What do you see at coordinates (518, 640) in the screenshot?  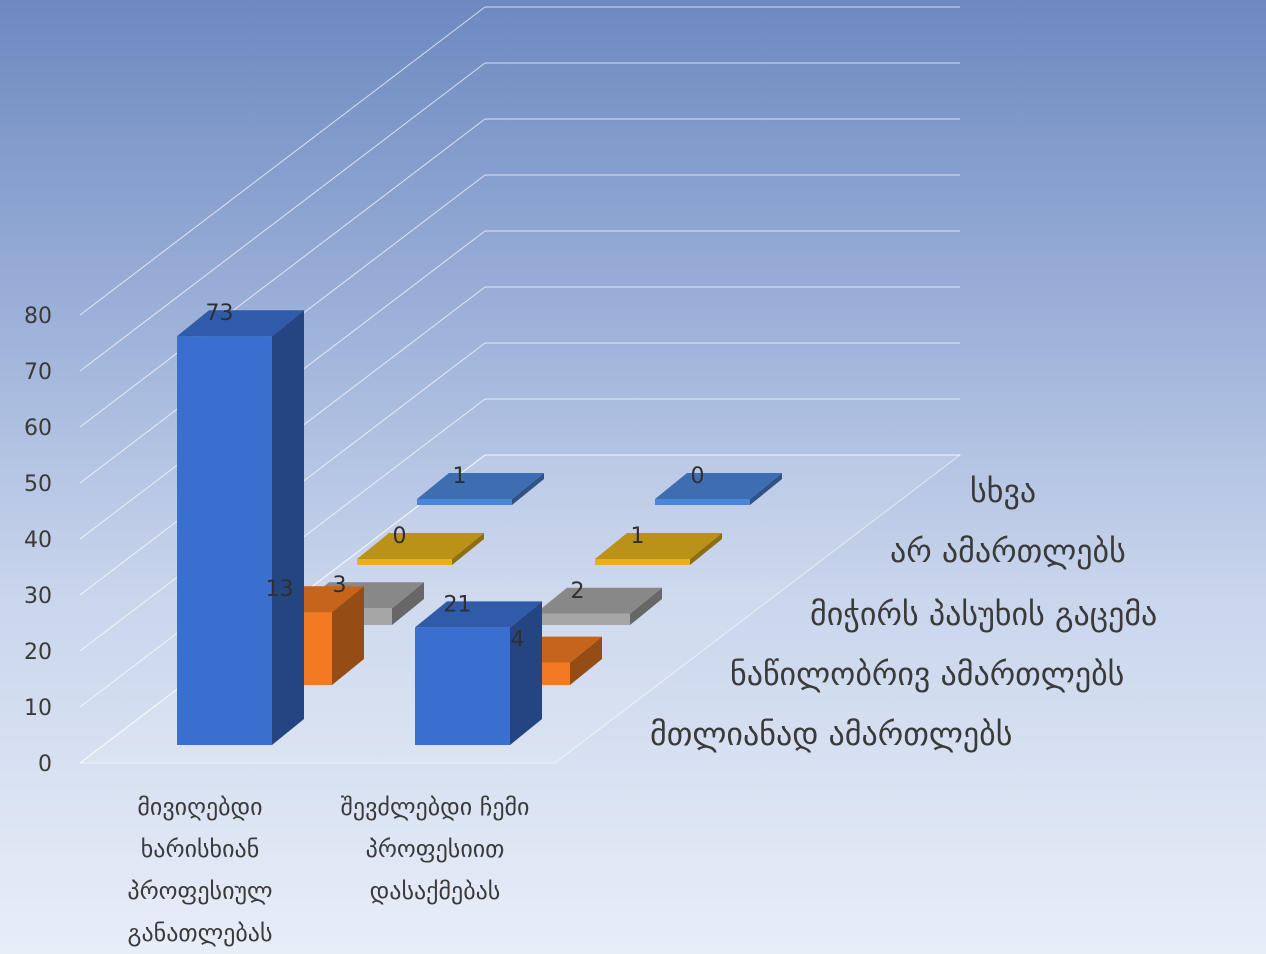 I see `data-label-1-1: 4` at bounding box center [518, 640].